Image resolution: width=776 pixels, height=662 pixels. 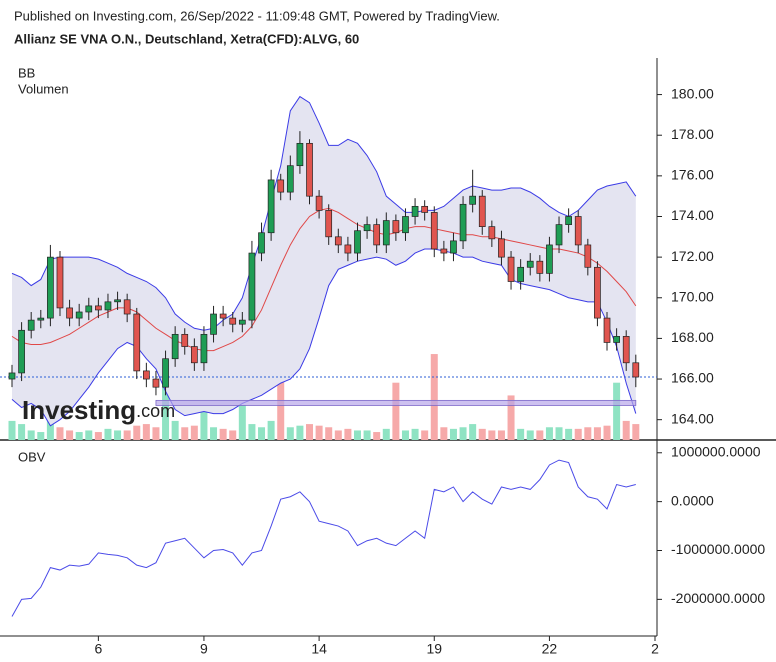 What do you see at coordinates (655, 649) in the screenshot?
I see `x-tick-label: 2` at bounding box center [655, 649].